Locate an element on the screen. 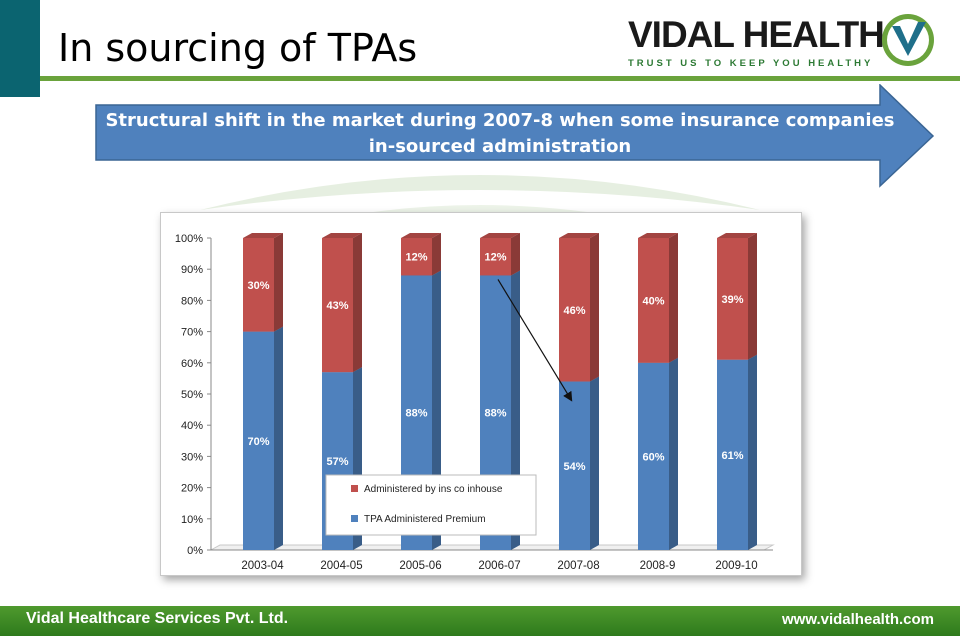 The image size is (960, 636). y-tick-label: 30% is located at coordinates (192, 457).